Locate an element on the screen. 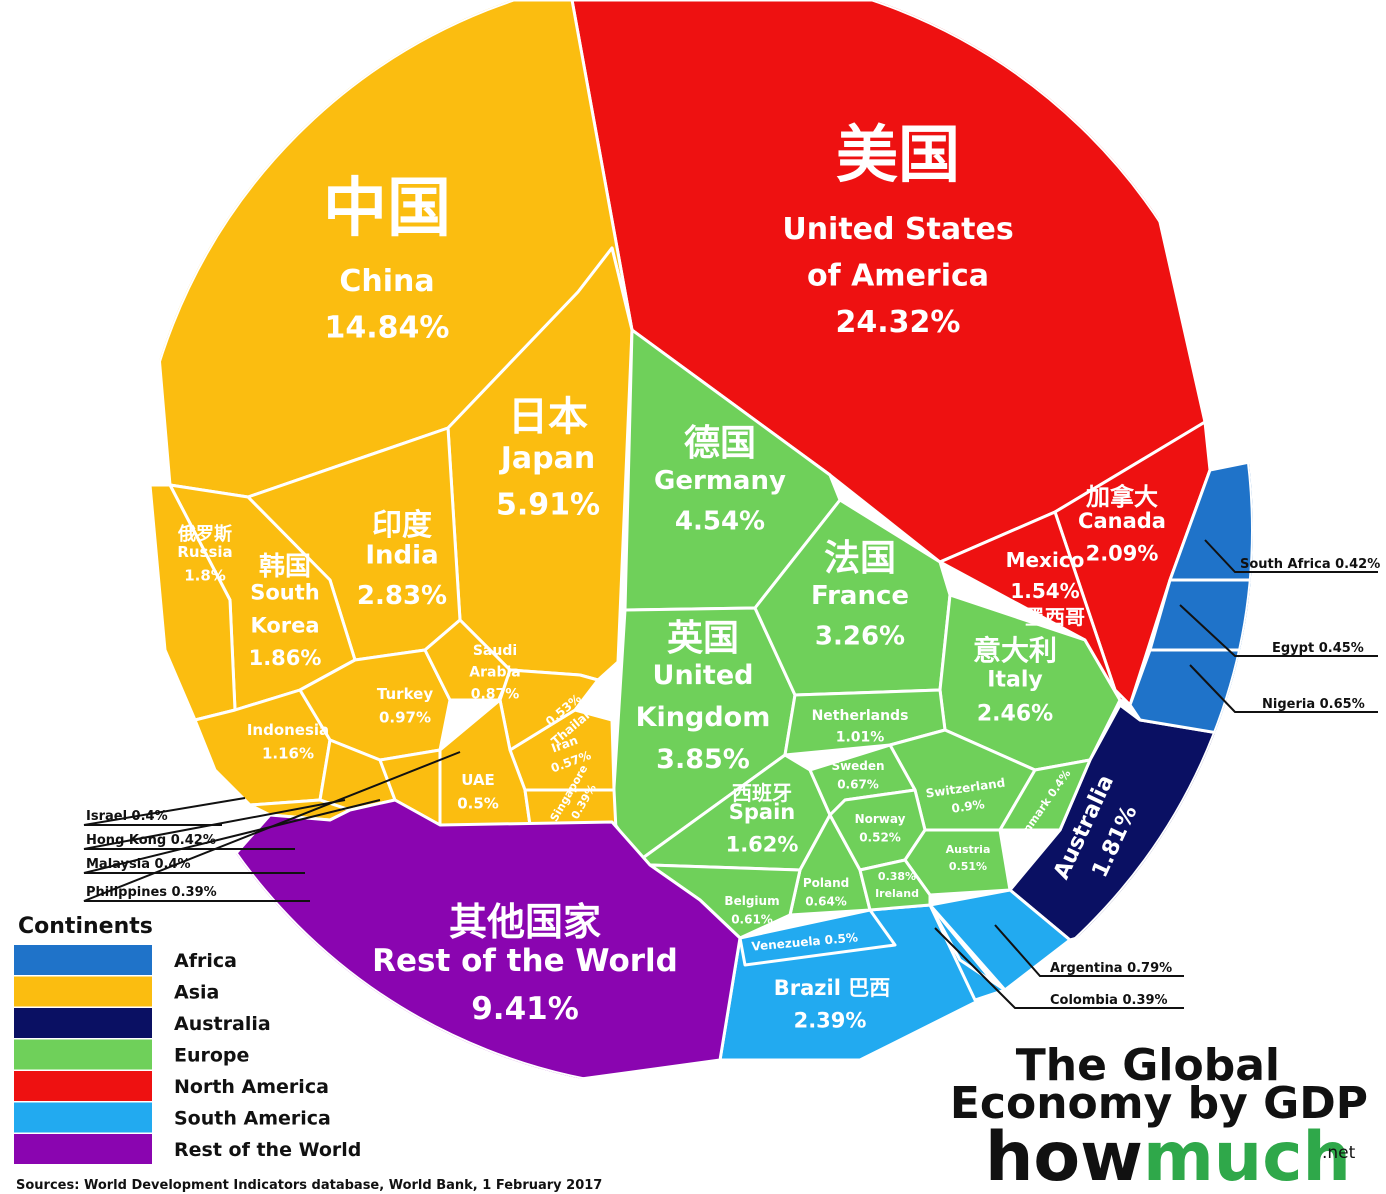 The height and width of the screenshot is (1194, 1386). ext-label-hong-kong: Hong Kong 0.42% is located at coordinates (151, 840).